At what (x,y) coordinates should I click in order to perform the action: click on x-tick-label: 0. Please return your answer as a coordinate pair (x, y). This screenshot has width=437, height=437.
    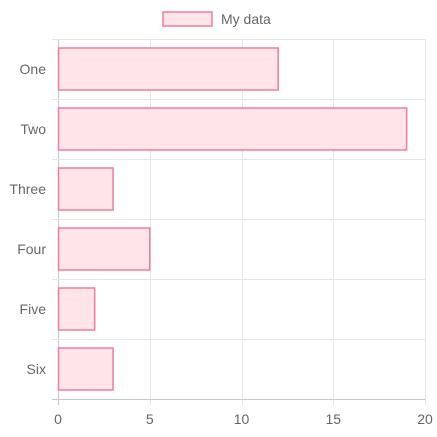
    Looking at the image, I should click on (58, 419).